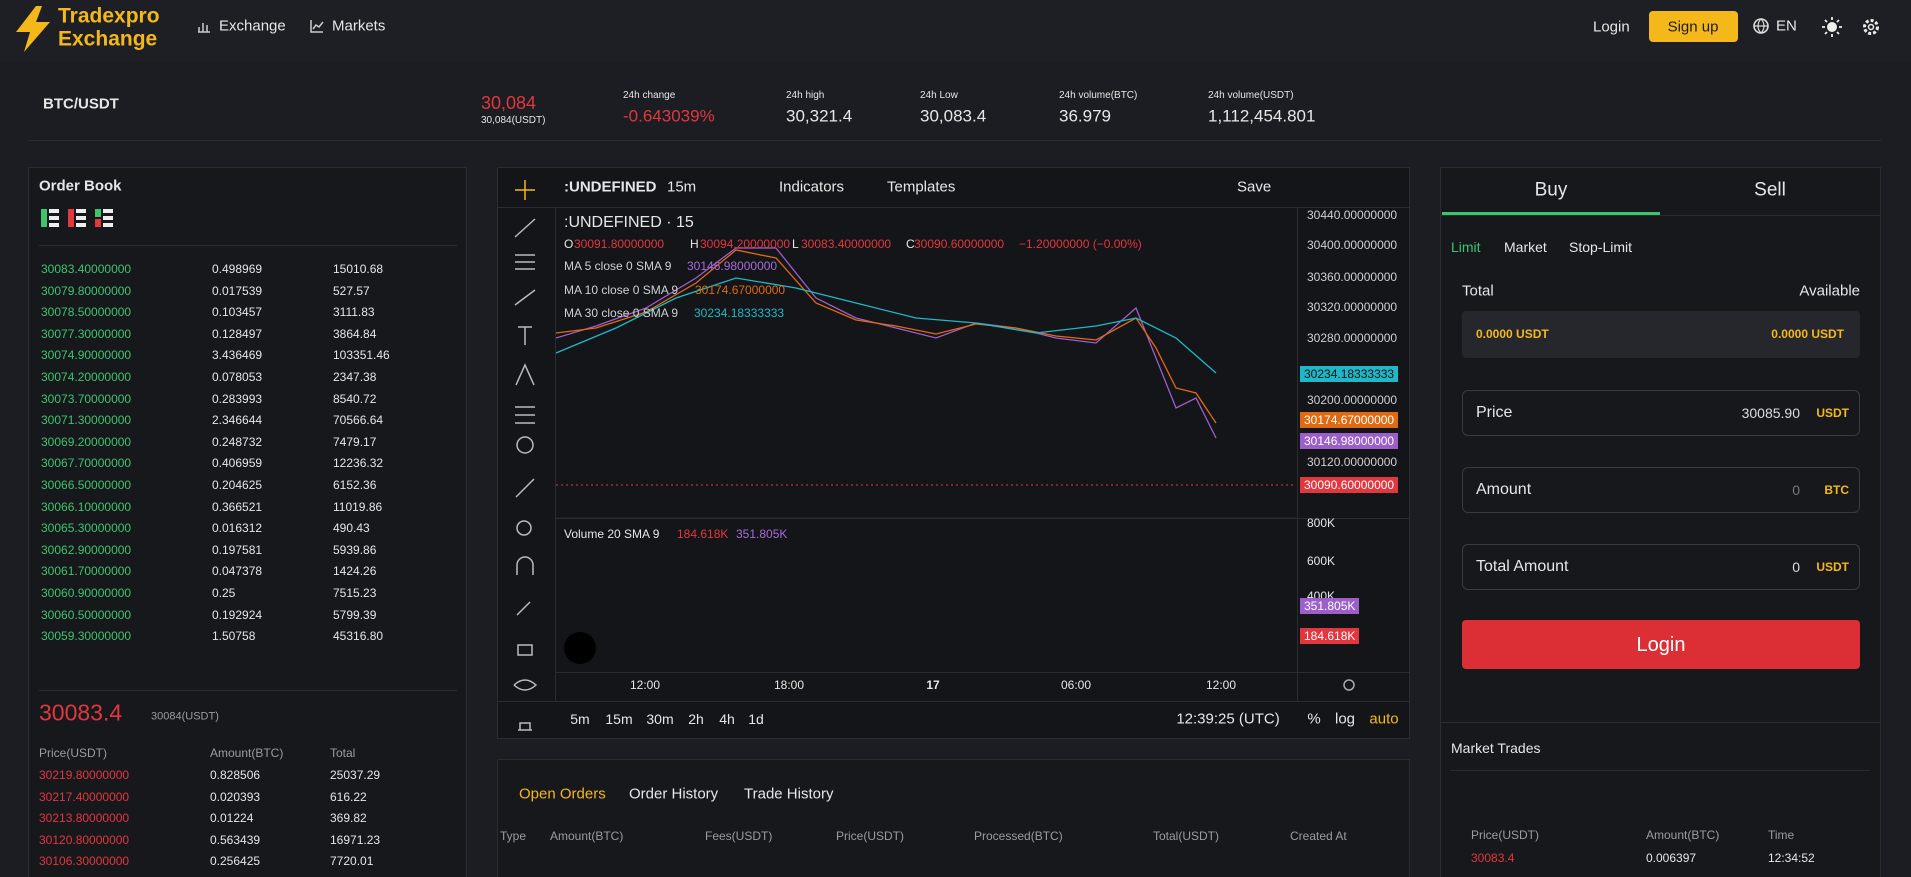 This screenshot has width=1911, height=877. I want to click on logo-icon, so click(33, 29).